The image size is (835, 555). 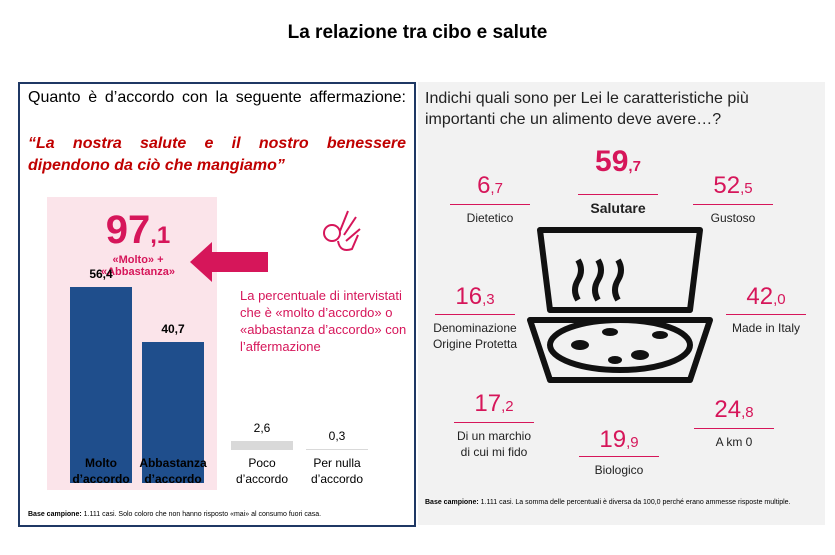 I want to click on item-value: 19,9, so click(x=619, y=439).